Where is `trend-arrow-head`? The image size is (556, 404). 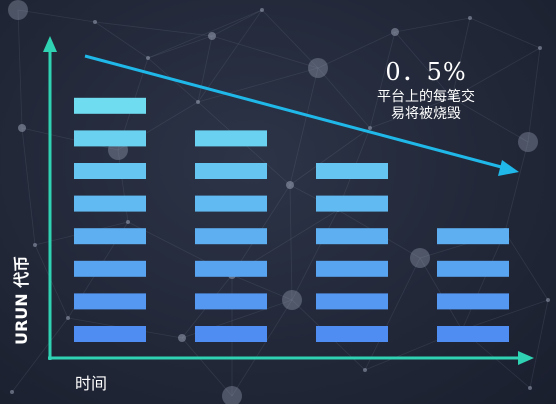 trend-arrow-head is located at coordinates (508, 168).